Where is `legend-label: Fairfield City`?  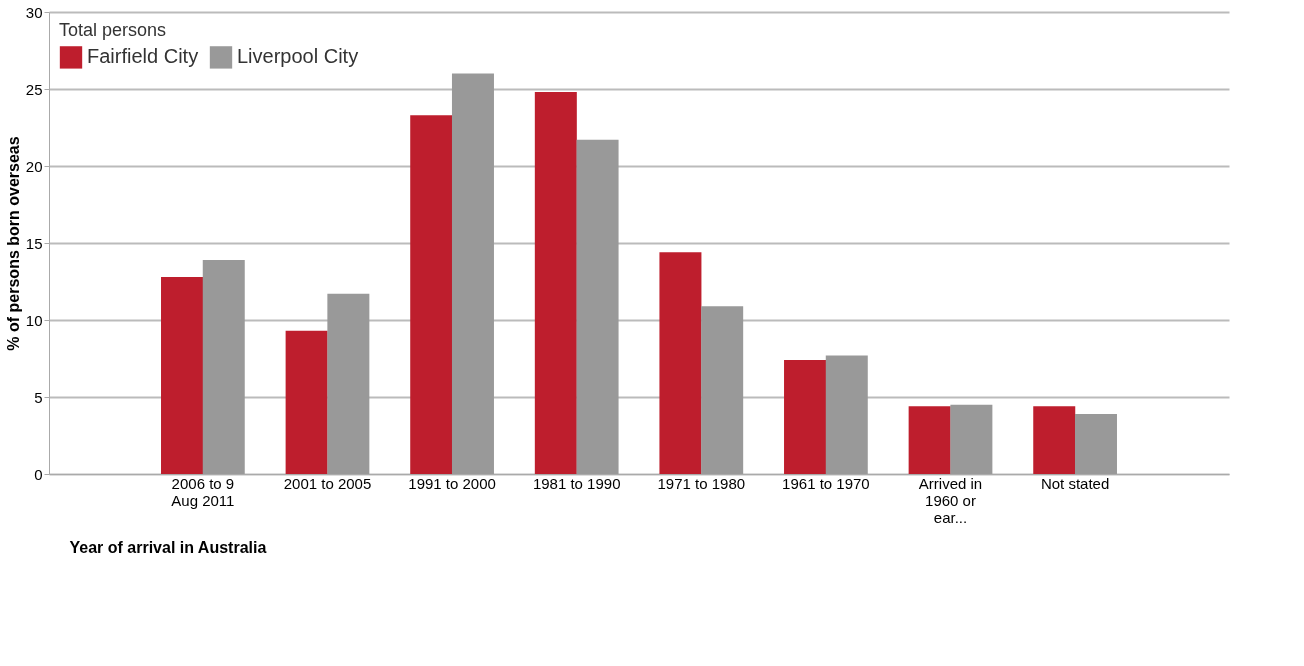
legend-label: Fairfield City is located at coordinates (143, 56).